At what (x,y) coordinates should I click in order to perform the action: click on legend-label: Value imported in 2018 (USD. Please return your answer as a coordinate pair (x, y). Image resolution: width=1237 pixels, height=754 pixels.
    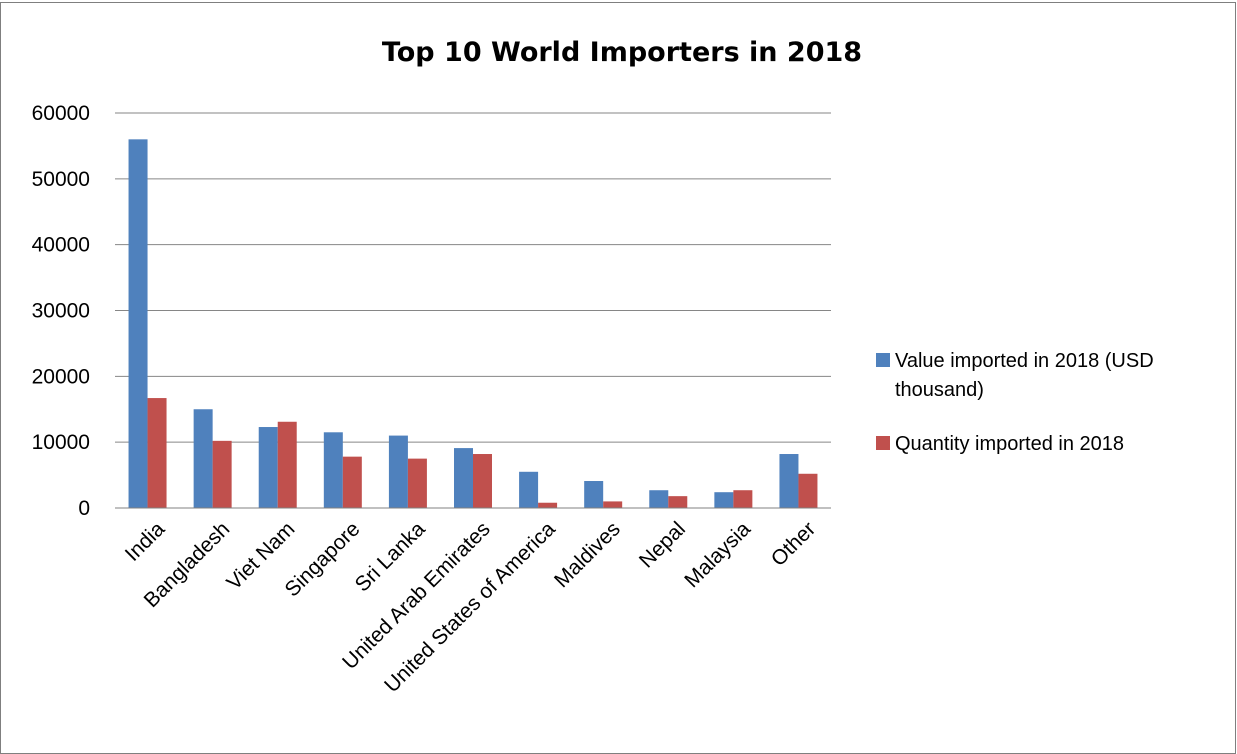
    Looking at the image, I should click on (1024, 361).